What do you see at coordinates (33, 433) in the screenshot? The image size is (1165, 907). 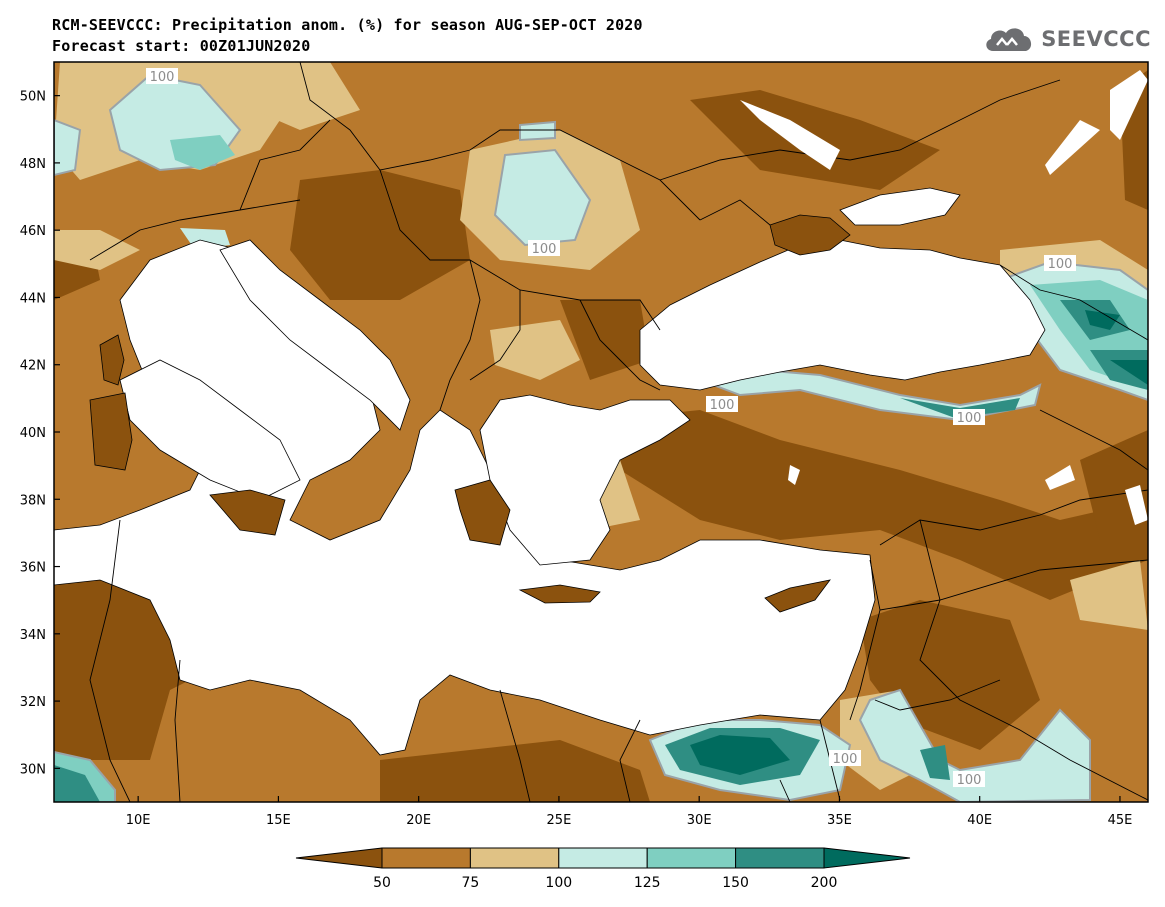 I see `y-tick-label: 40N` at bounding box center [33, 433].